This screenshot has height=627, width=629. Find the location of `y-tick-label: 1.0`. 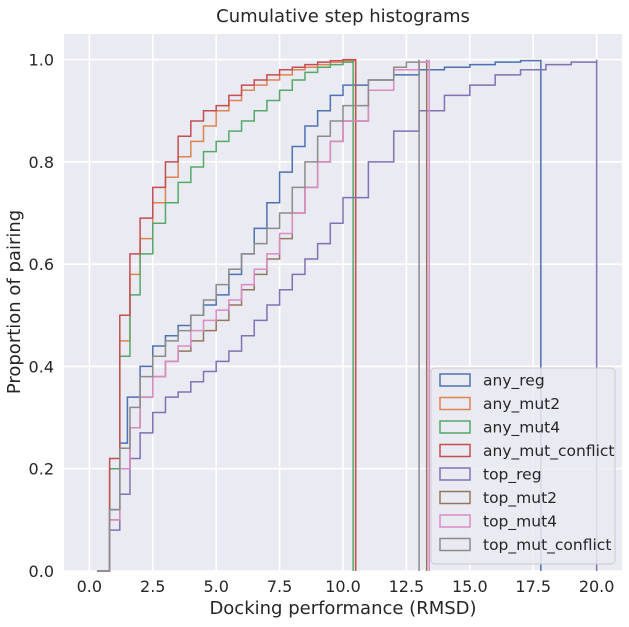

y-tick-label: 1.0 is located at coordinates (41, 60).